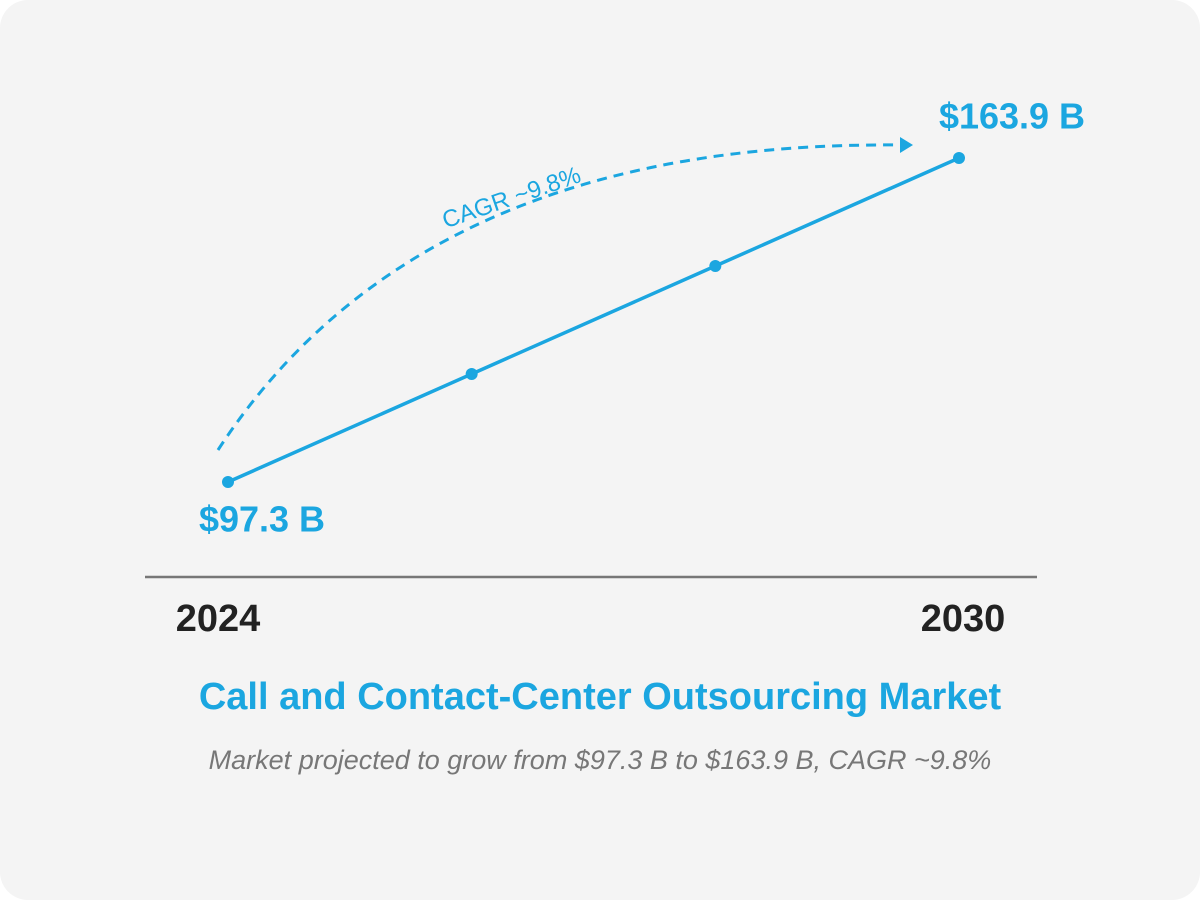  What do you see at coordinates (906, 145) in the screenshot?
I see `arrow-head` at bounding box center [906, 145].